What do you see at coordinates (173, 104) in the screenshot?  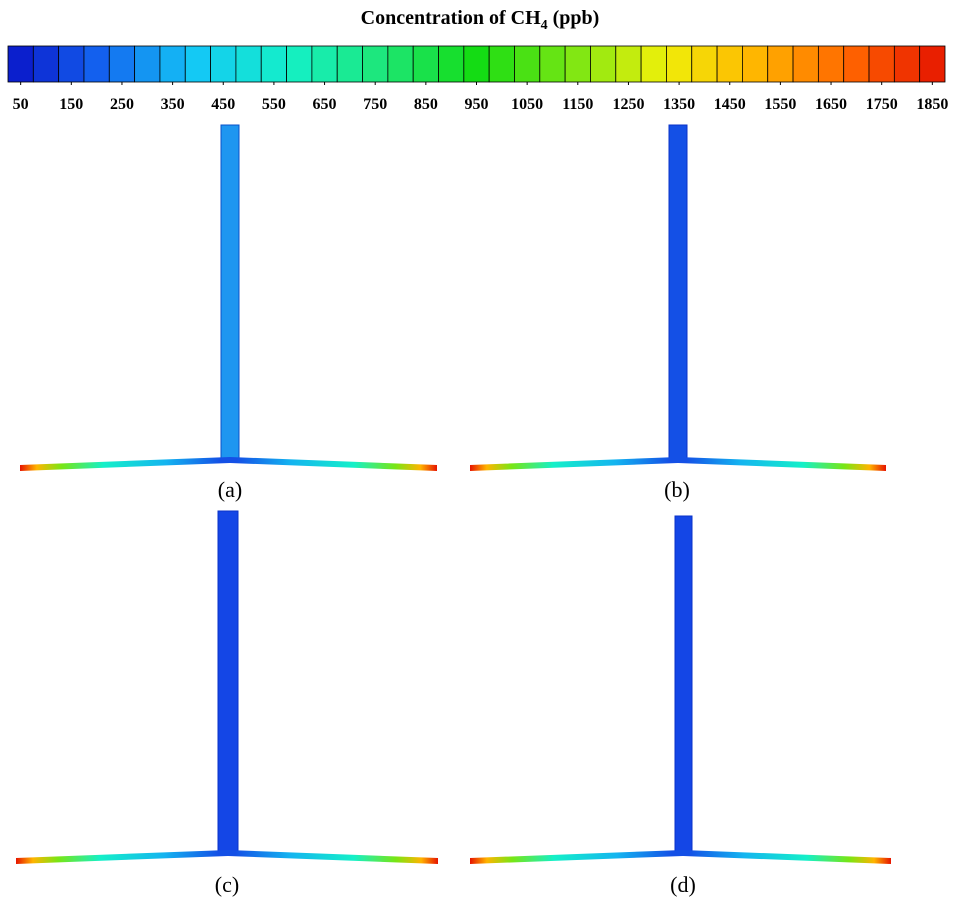 I see `tick-label: 350` at bounding box center [173, 104].